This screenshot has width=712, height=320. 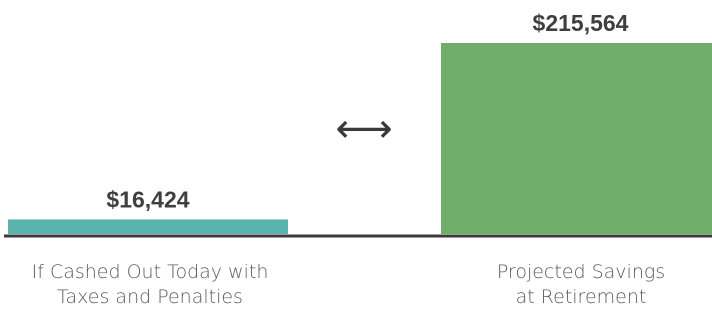 What do you see at coordinates (147, 199) in the screenshot?
I see `value-label-cashed-out: $16,424` at bounding box center [147, 199].